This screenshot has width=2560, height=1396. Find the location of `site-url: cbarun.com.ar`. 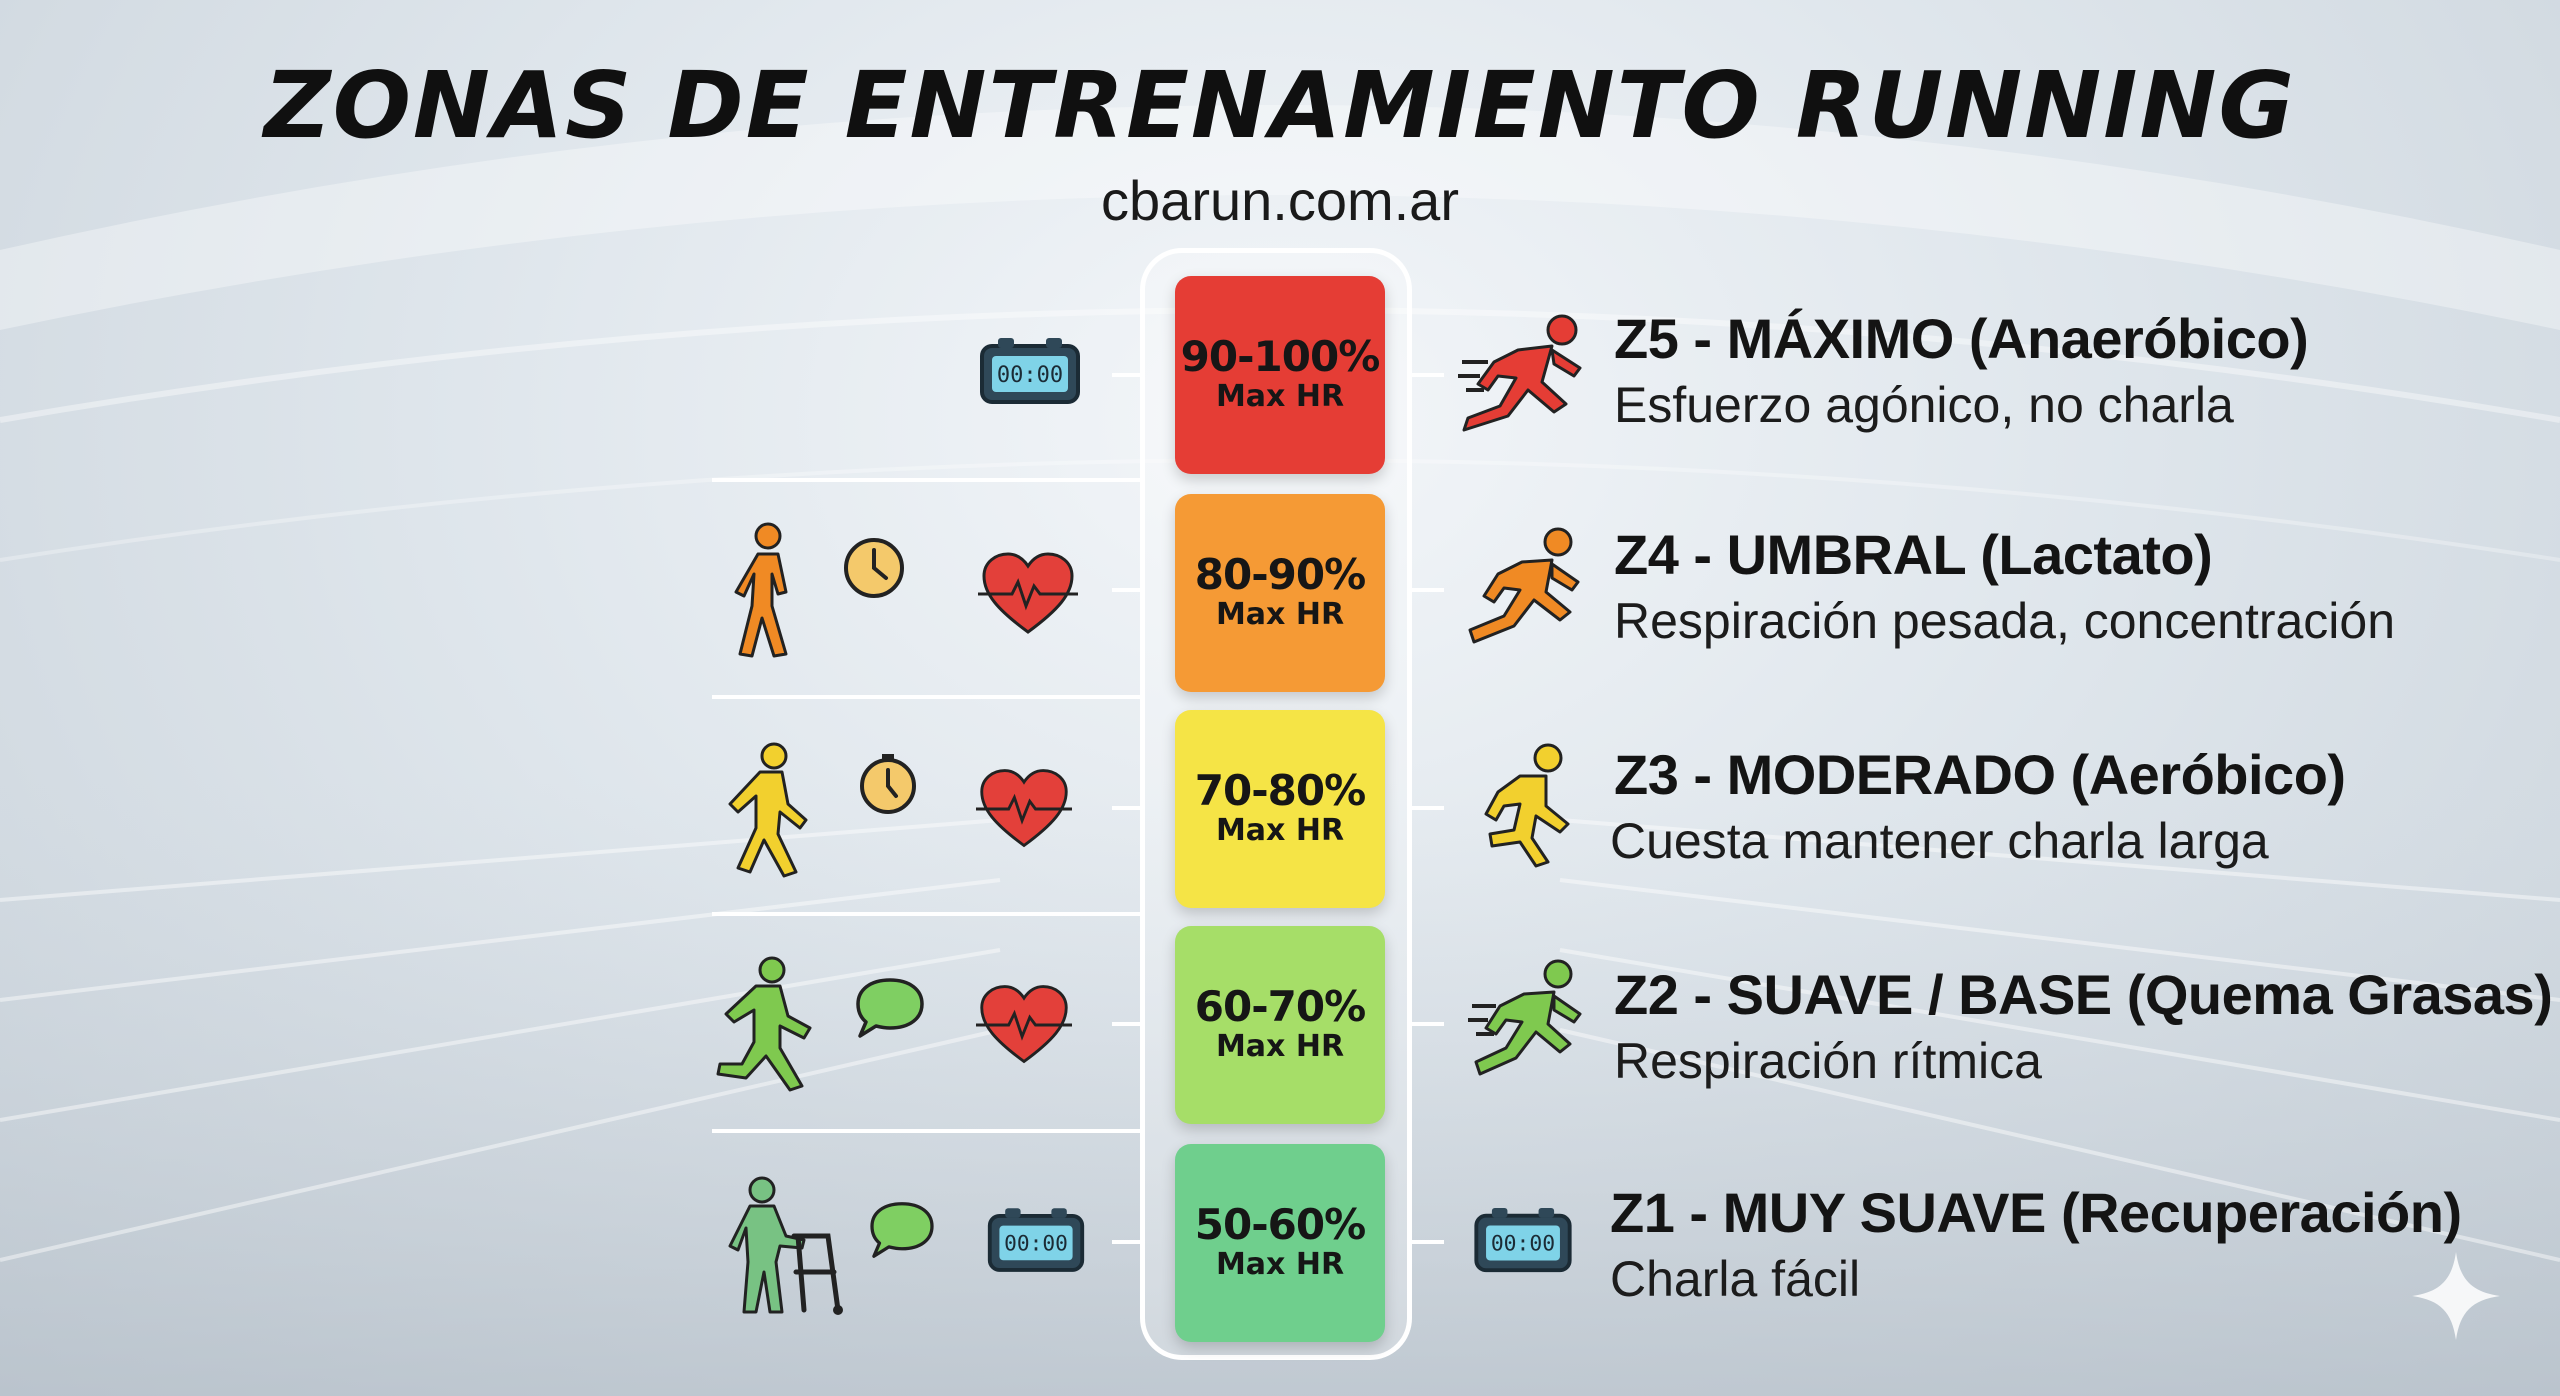

site-url: cbarun.com.ar is located at coordinates (1280, 200).